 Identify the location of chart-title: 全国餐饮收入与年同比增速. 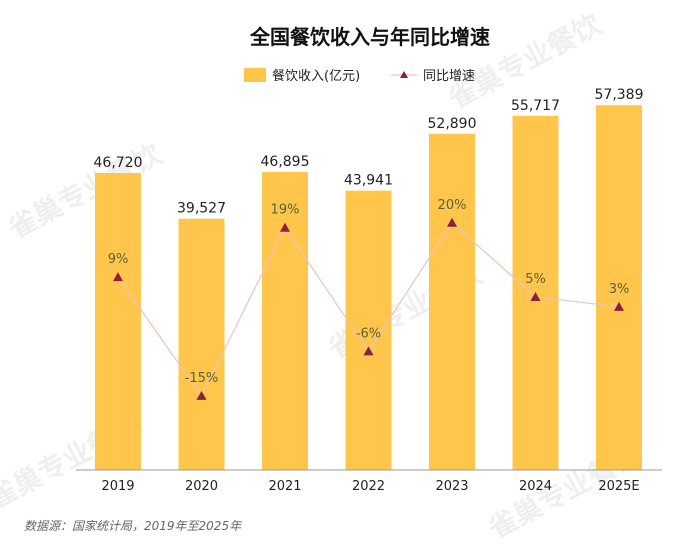
(369, 37).